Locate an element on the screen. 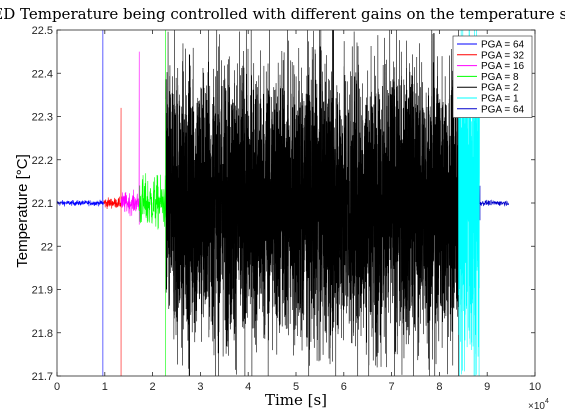 This screenshot has width=565, height=414. x-tick-label: 6 is located at coordinates (344, 387).